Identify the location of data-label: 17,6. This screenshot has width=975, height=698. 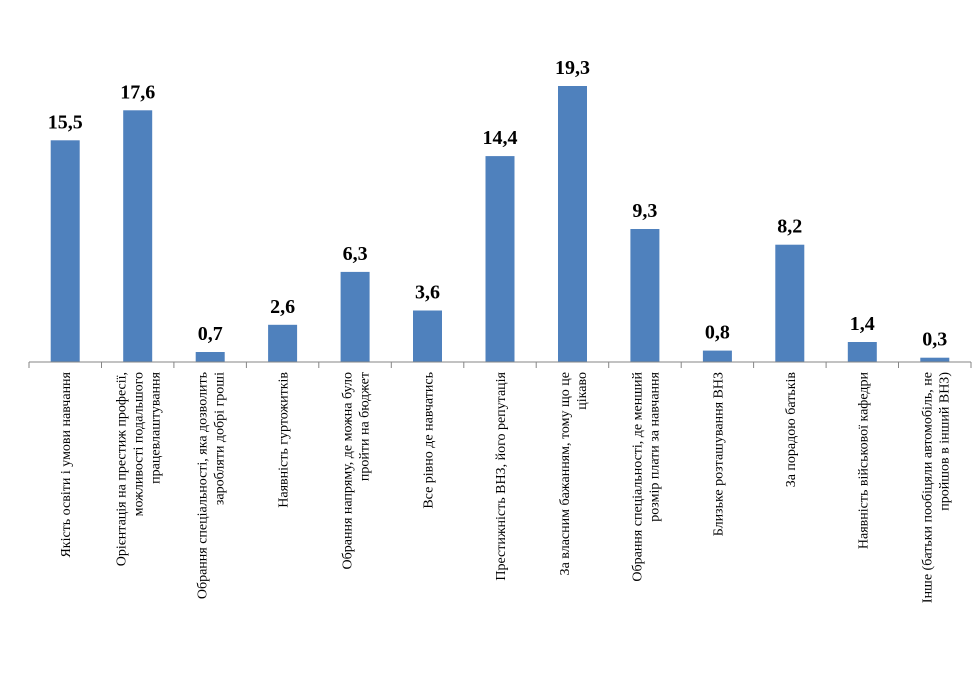
(137, 92).